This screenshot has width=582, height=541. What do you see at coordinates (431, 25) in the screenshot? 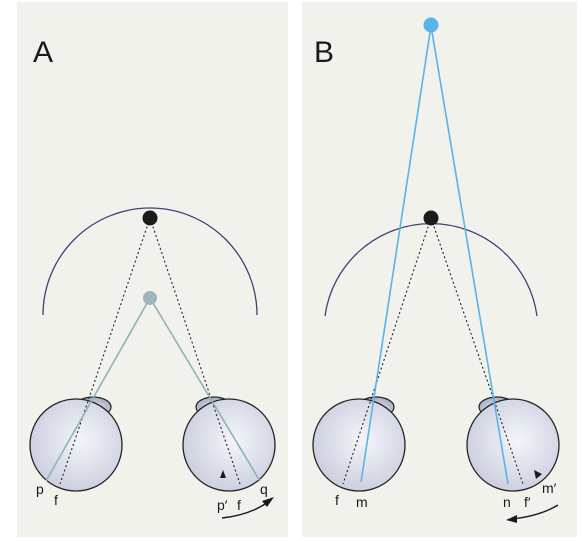
I see `panel-b-far-point` at bounding box center [431, 25].